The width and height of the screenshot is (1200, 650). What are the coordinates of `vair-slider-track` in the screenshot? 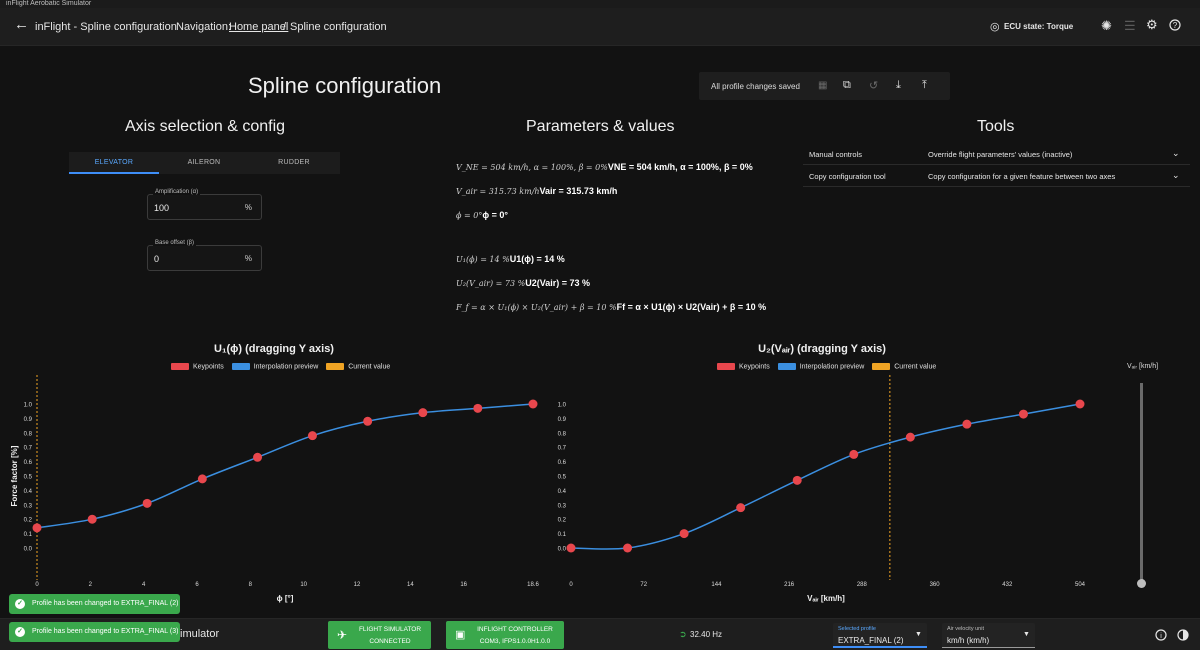 It's located at (1141, 483).